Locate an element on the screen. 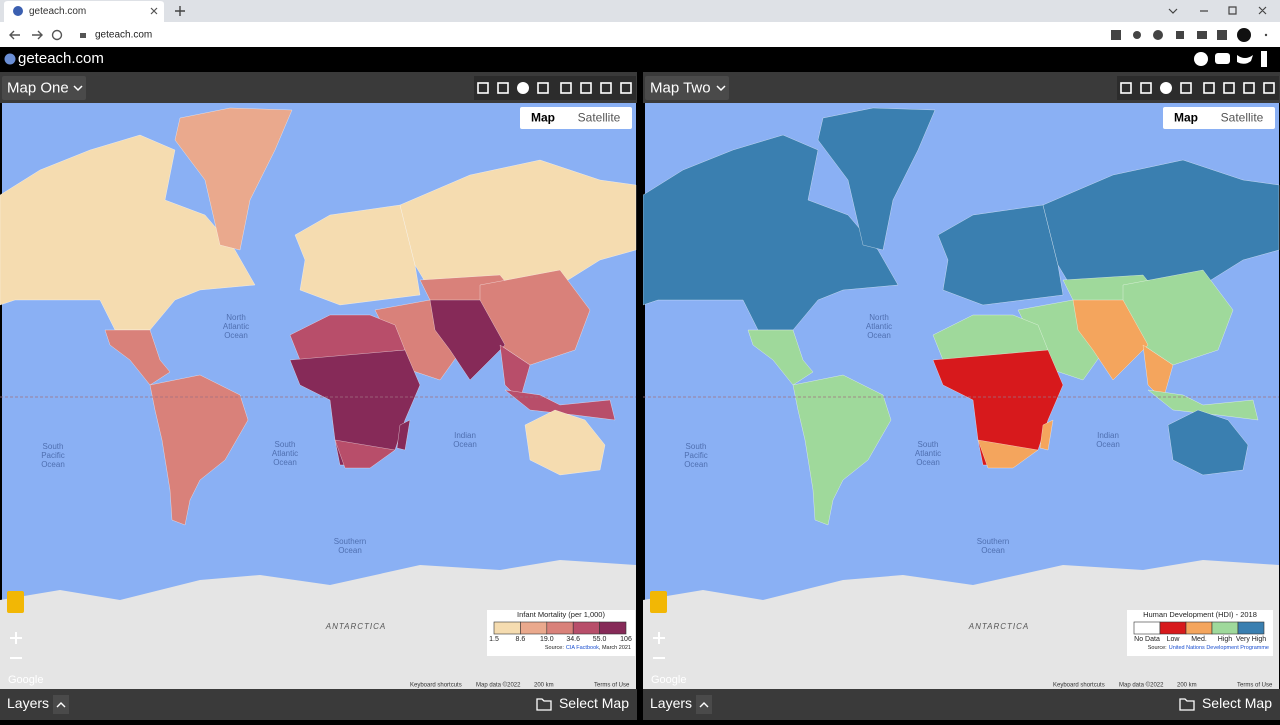 The width and height of the screenshot is (1280, 725). new-tab is located at coordinates (180, 11).